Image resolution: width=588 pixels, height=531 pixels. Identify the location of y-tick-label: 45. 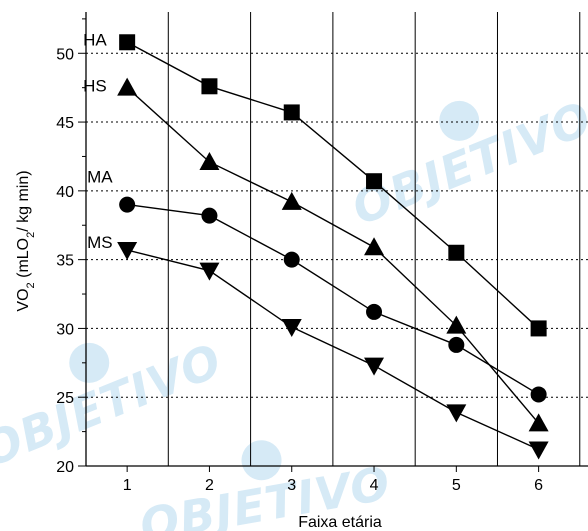
(65, 123).